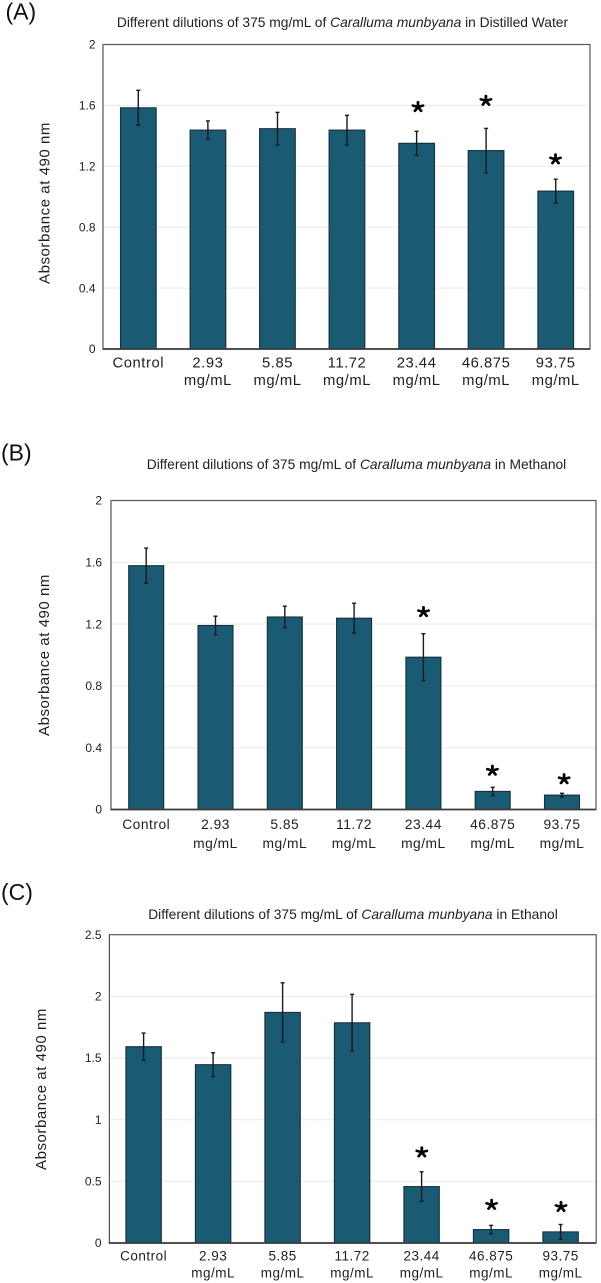 Image resolution: width=601 pixels, height=1283 pixels. What do you see at coordinates (16, 453) in the screenshot?
I see `svg-text: (B)` at bounding box center [16, 453].